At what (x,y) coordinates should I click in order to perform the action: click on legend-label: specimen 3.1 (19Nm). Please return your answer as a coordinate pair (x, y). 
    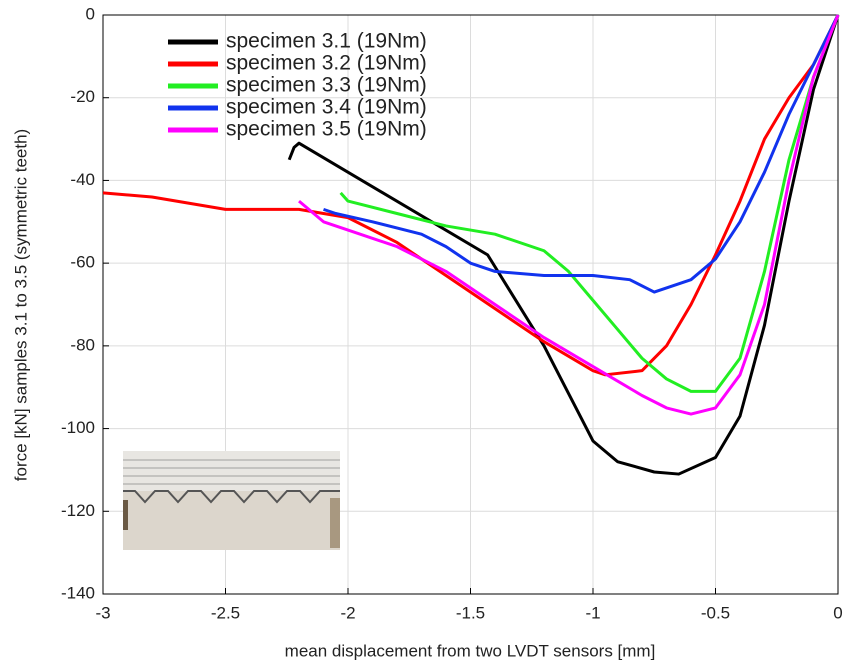
    Looking at the image, I should click on (326, 41).